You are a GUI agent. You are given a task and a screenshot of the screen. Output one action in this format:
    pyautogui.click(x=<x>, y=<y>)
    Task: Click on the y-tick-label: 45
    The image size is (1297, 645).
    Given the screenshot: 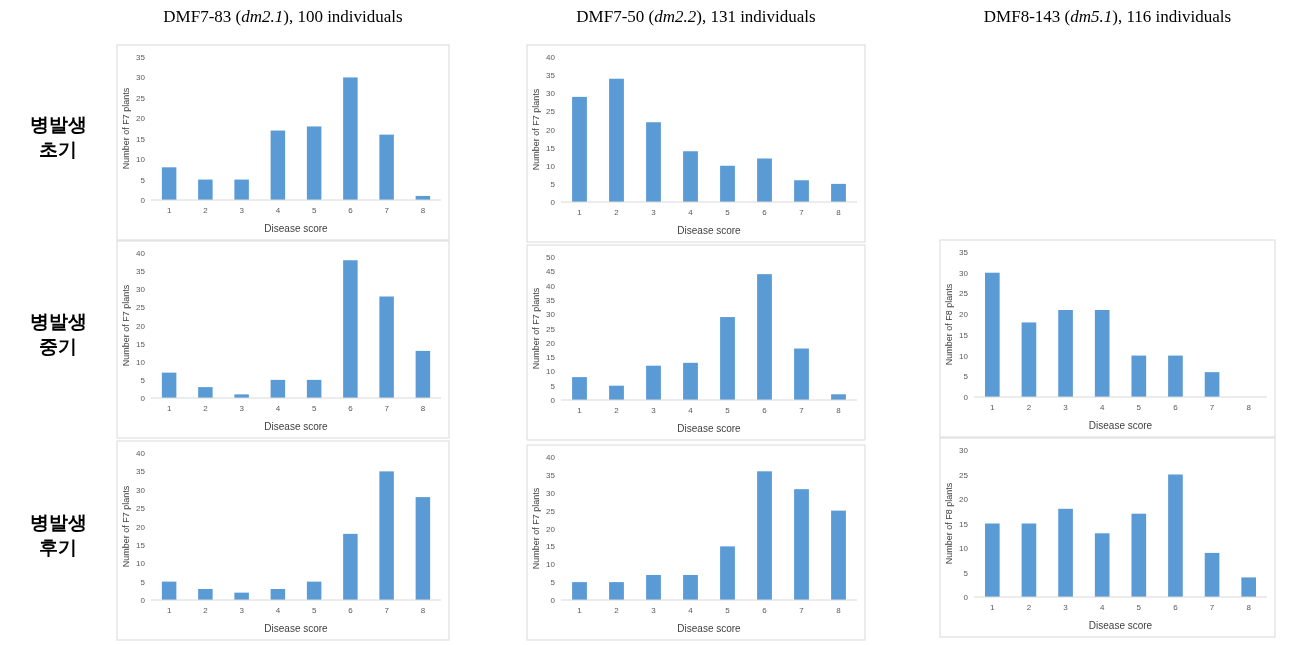 What is the action you would take?
    pyautogui.click(x=551, y=272)
    